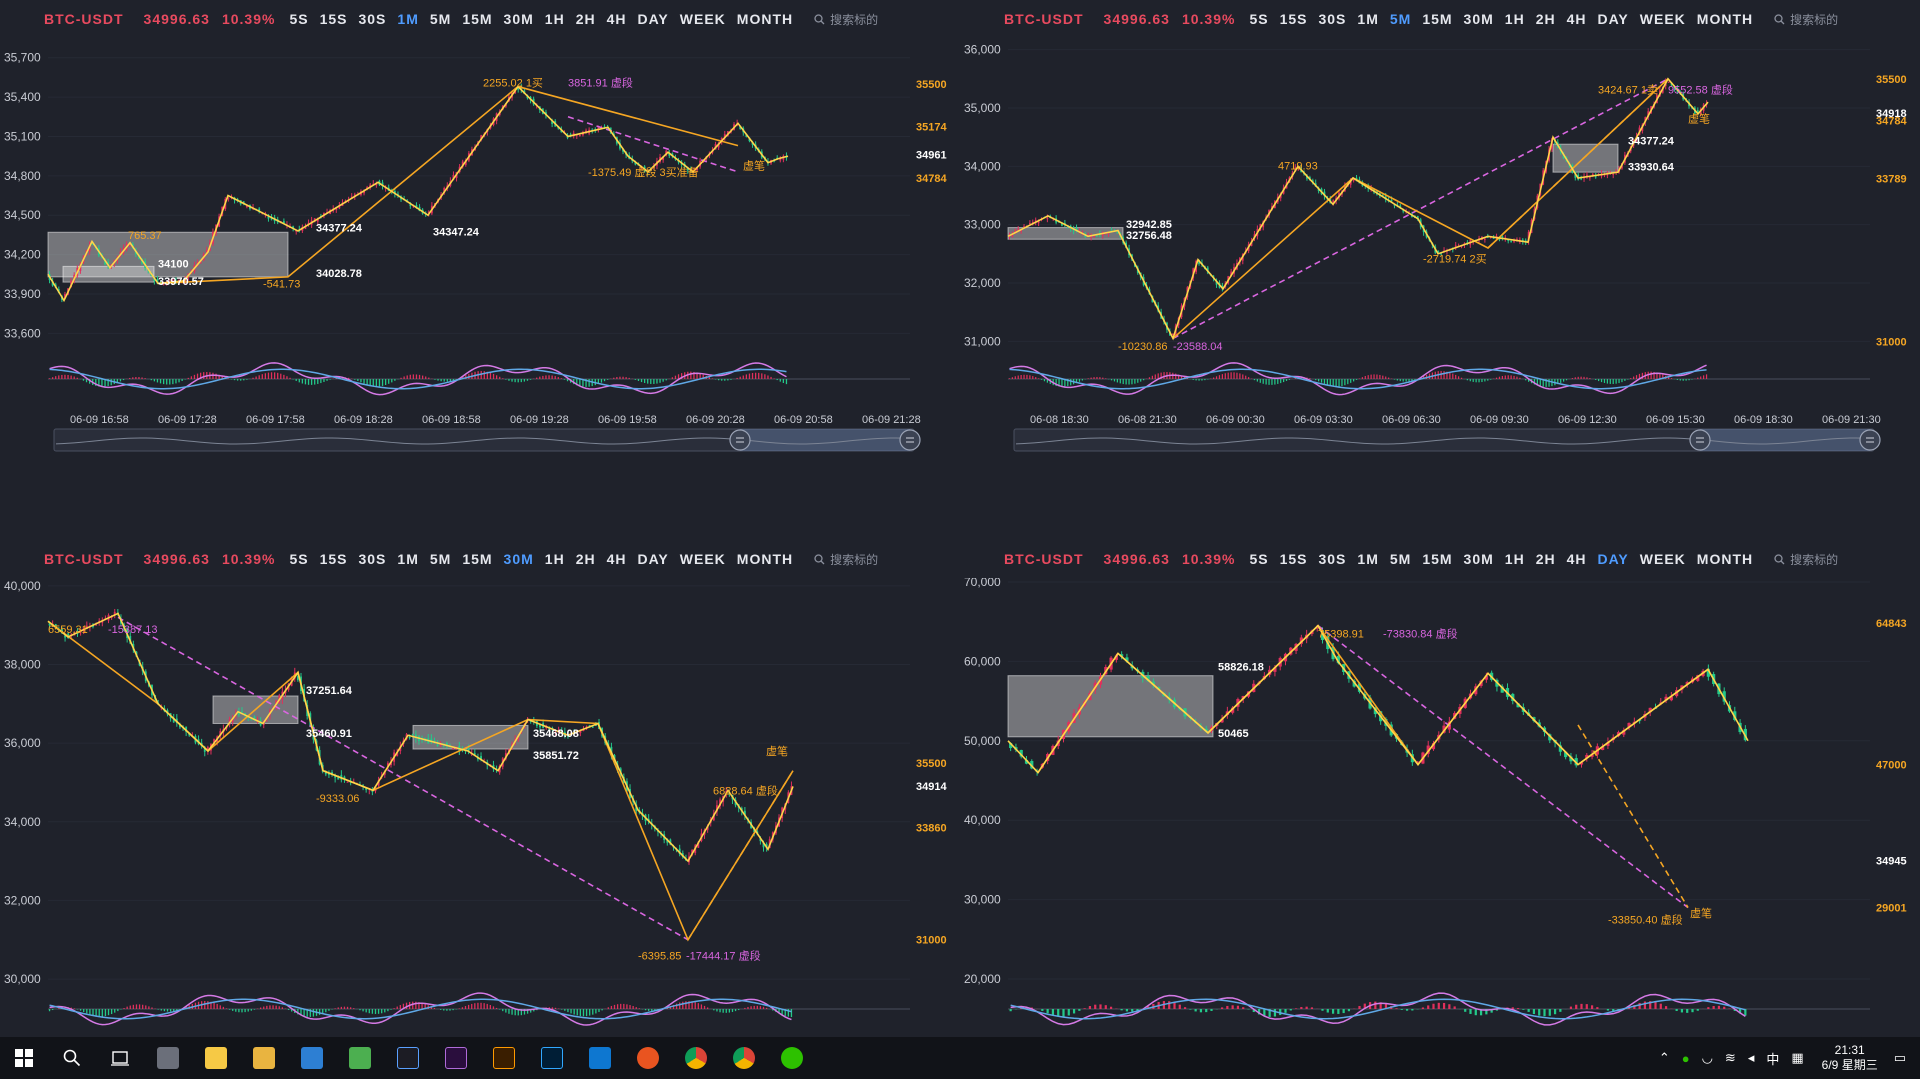 The width and height of the screenshot is (1920, 1079). Describe the element at coordinates (1850, 1058) in the screenshot. I see `system-clock: 21:31 6/9 星期三` at that location.